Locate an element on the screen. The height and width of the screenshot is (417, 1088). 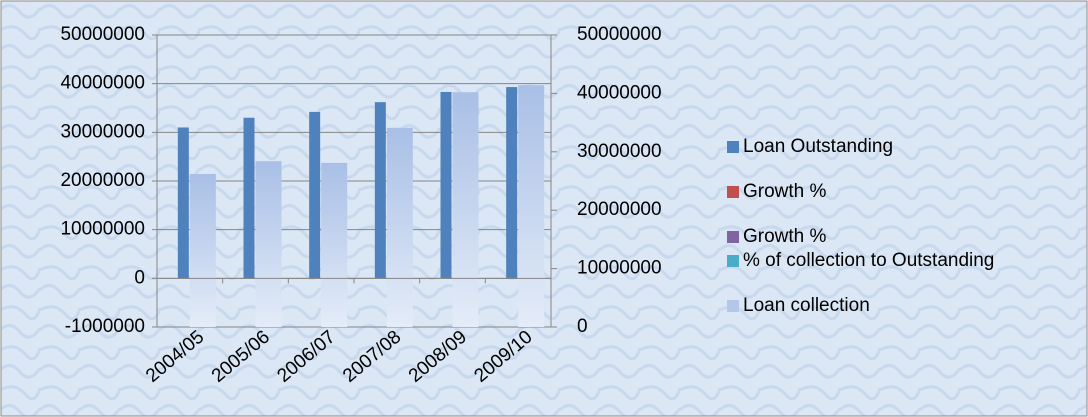
y-tick-label: 0 is located at coordinates (139, 277).